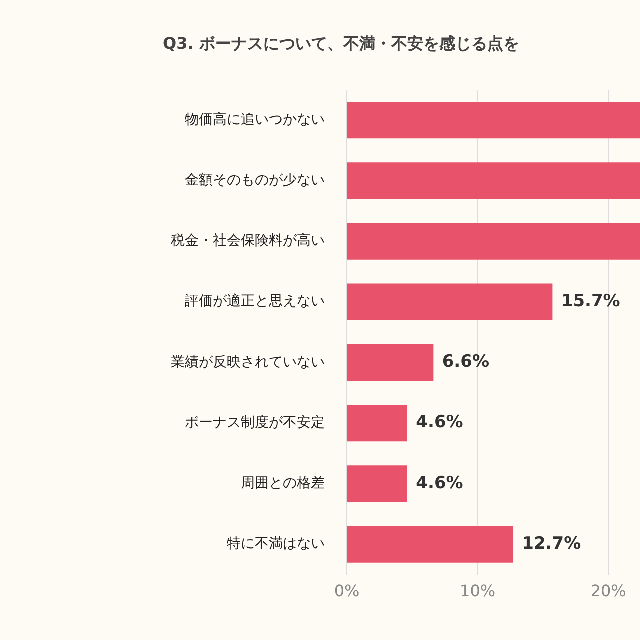  I want to click on x-tick-label: 10%, so click(478, 591).